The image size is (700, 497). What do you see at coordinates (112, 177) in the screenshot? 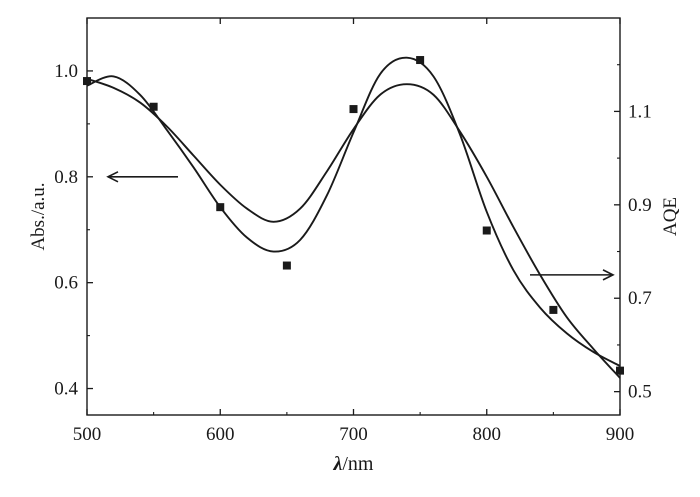
I see `left-arrow-head` at bounding box center [112, 177].